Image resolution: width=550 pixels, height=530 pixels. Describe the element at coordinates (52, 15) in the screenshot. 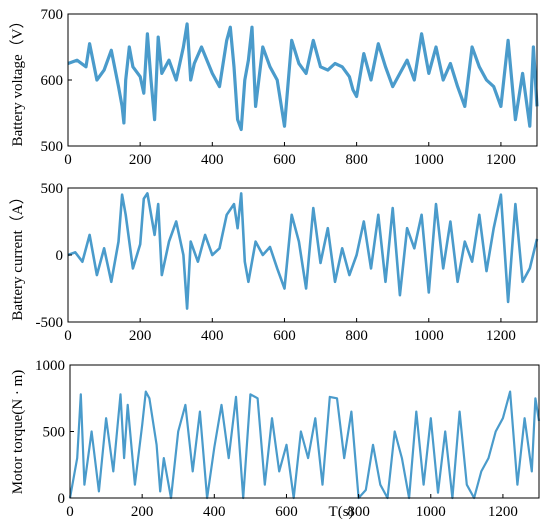

I see `y-tick-label: 700` at that location.